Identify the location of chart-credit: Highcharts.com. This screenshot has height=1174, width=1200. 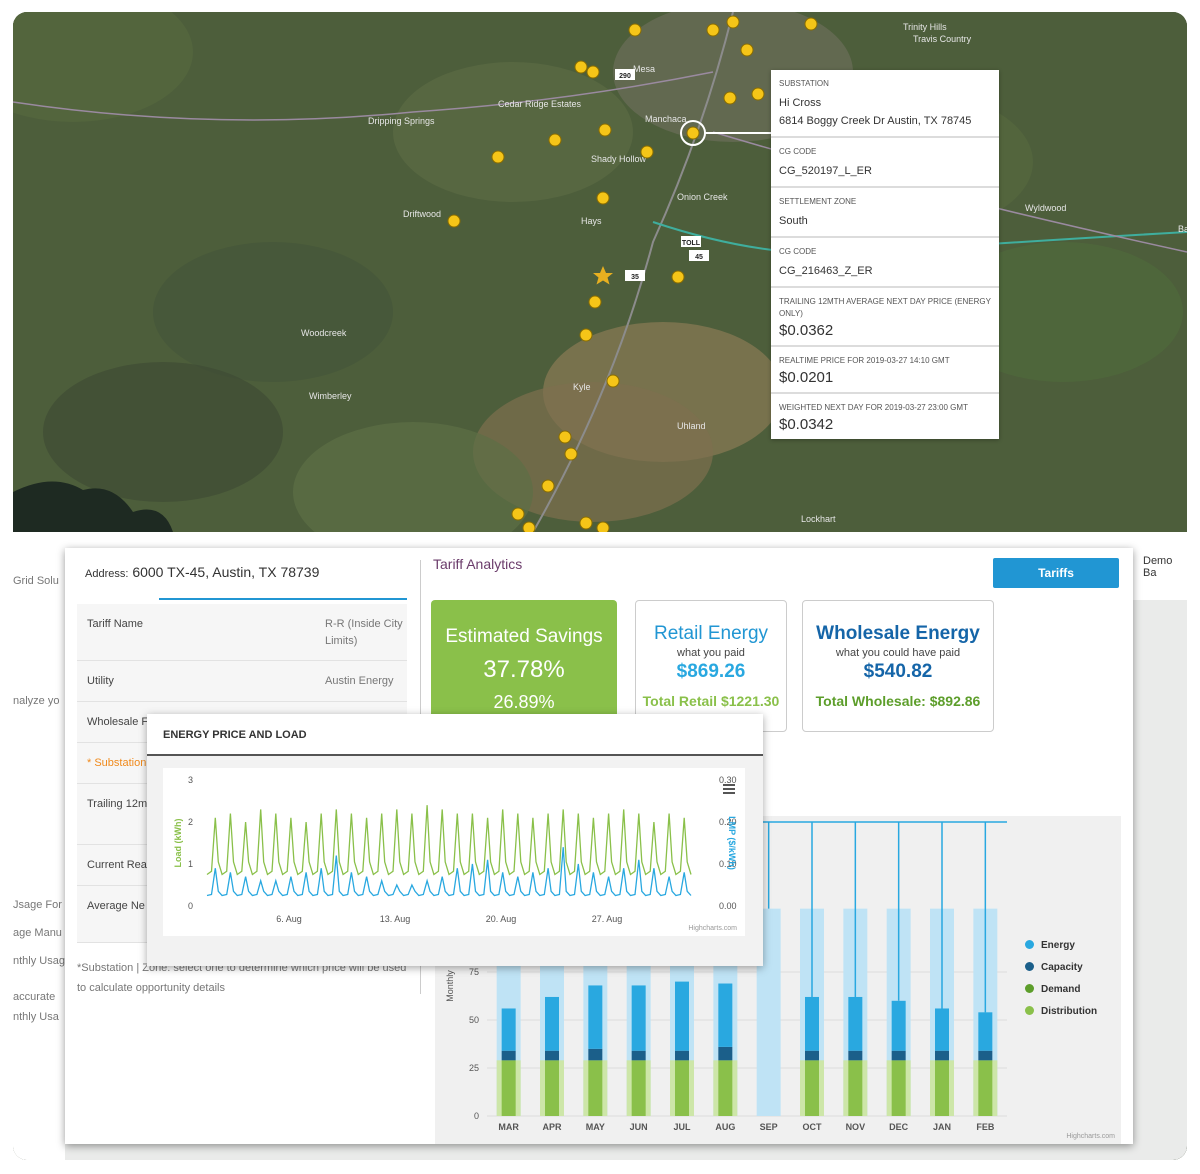
(712, 928).